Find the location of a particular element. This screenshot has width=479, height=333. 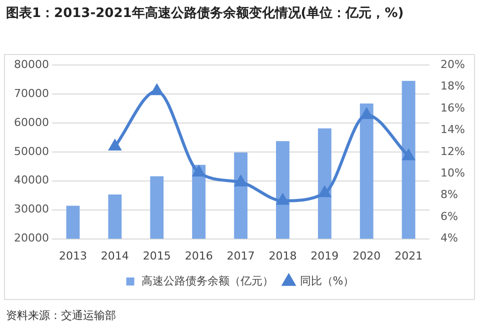

y2-tick-label: 16% is located at coordinates (453, 107).